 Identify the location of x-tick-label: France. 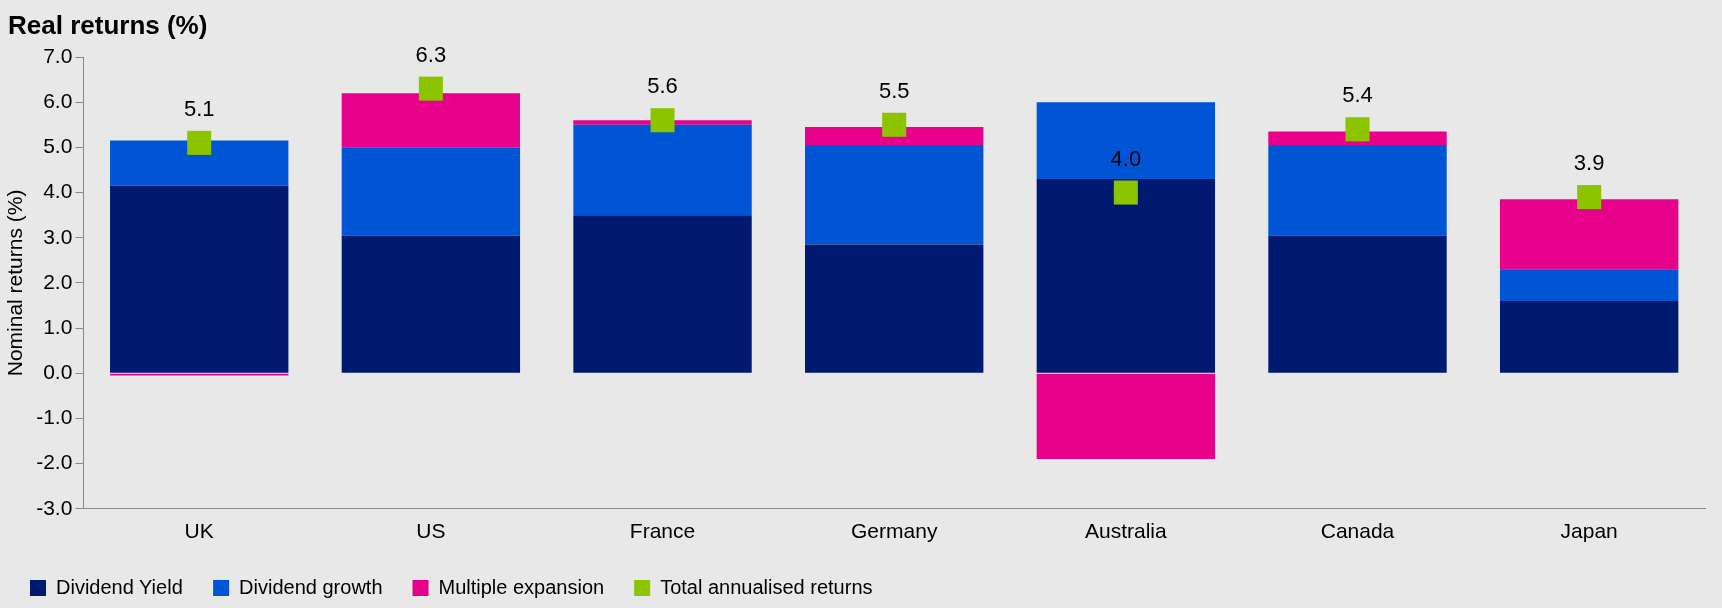
(662, 531).